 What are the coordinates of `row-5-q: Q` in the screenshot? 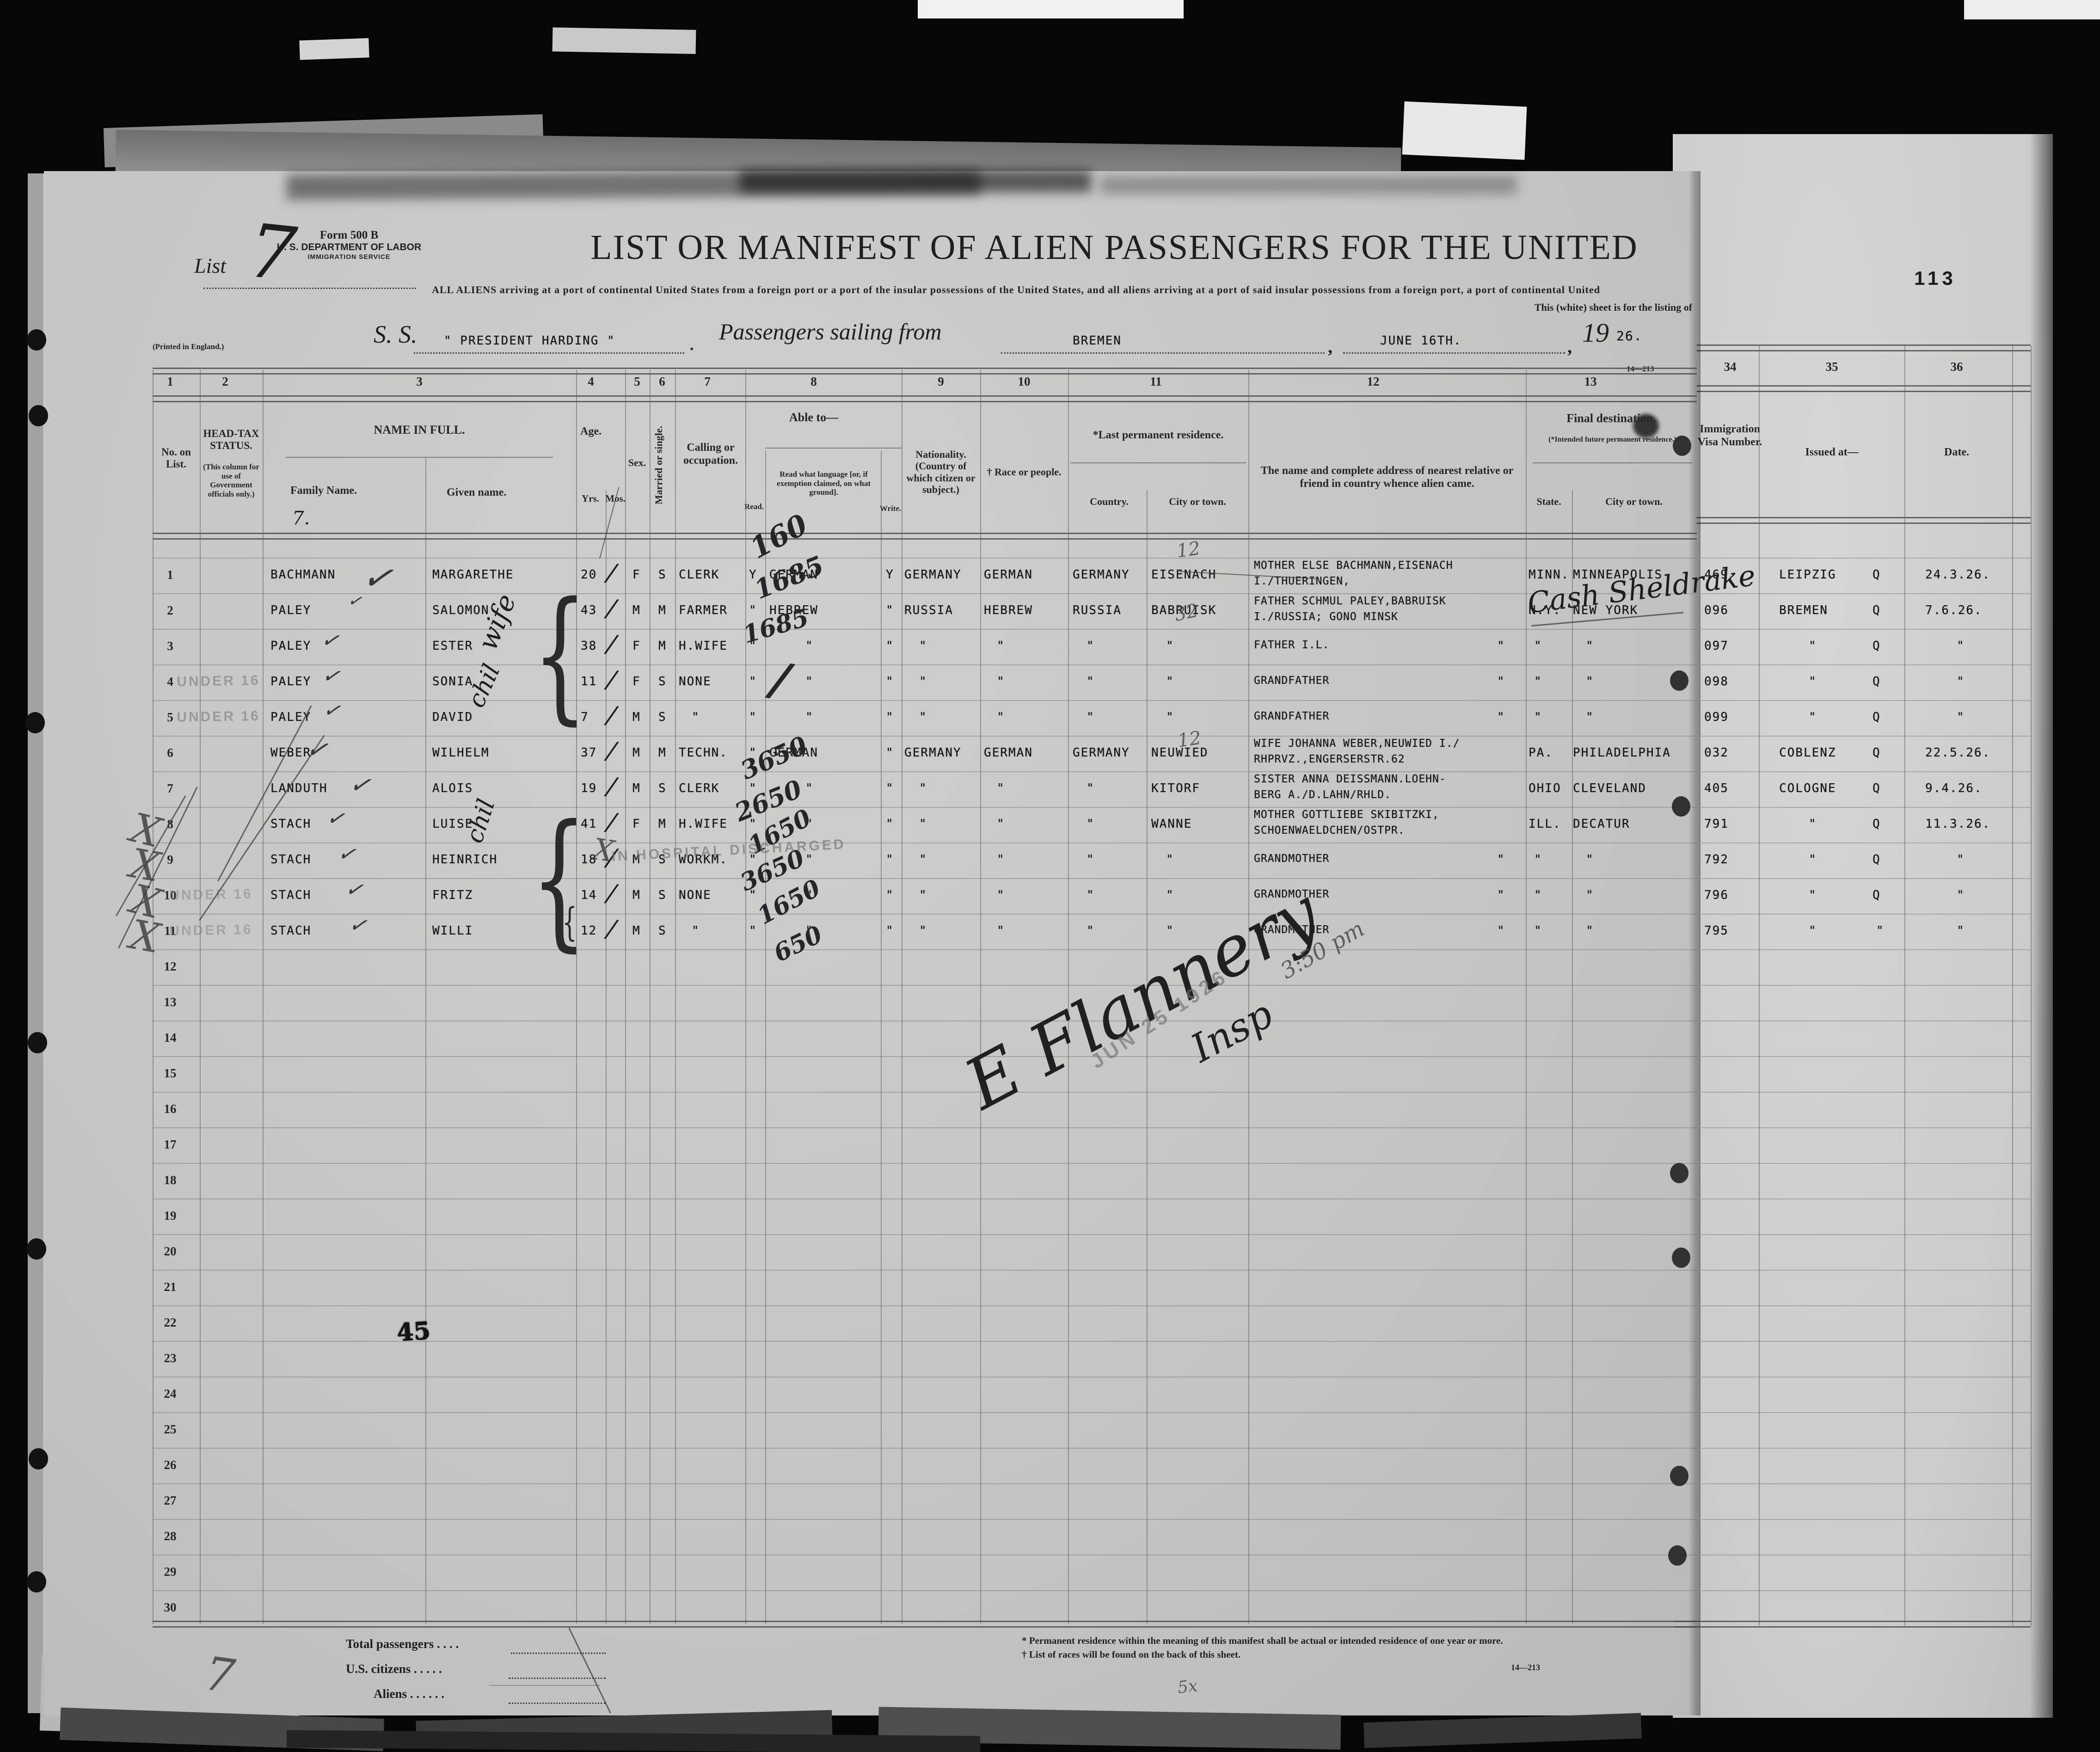 It's located at (1877, 717).